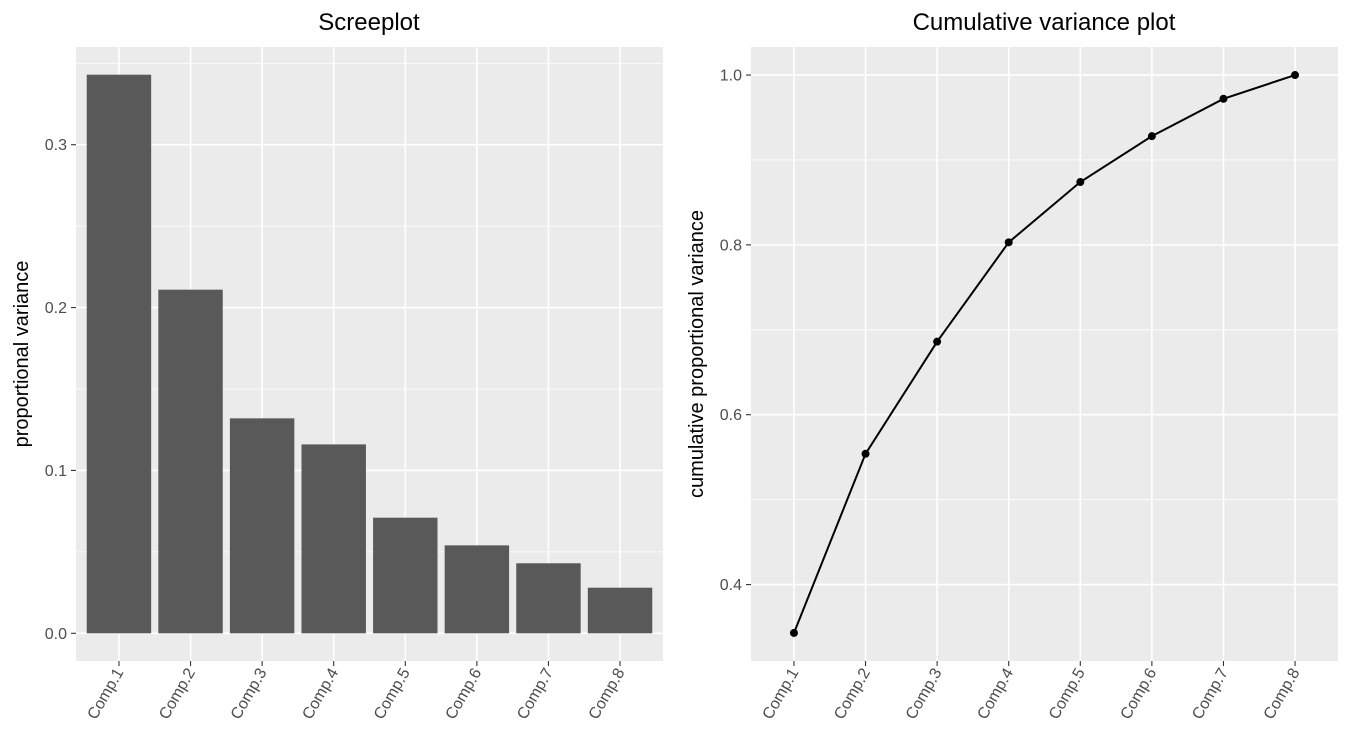 The height and width of the screenshot is (755, 1350). What do you see at coordinates (937, 341) in the screenshot?
I see `point-Comp.3` at bounding box center [937, 341].